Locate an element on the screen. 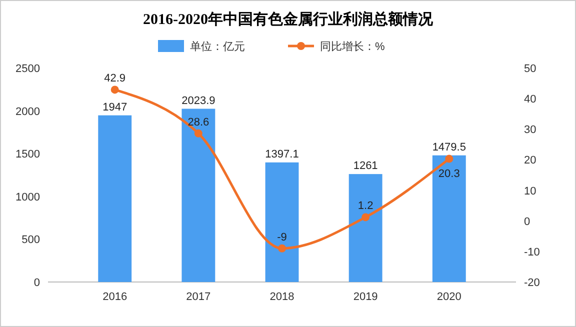 The width and height of the screenshot is (576, 327). y2-tick-label: 30 is located at coordinates (530, 130).